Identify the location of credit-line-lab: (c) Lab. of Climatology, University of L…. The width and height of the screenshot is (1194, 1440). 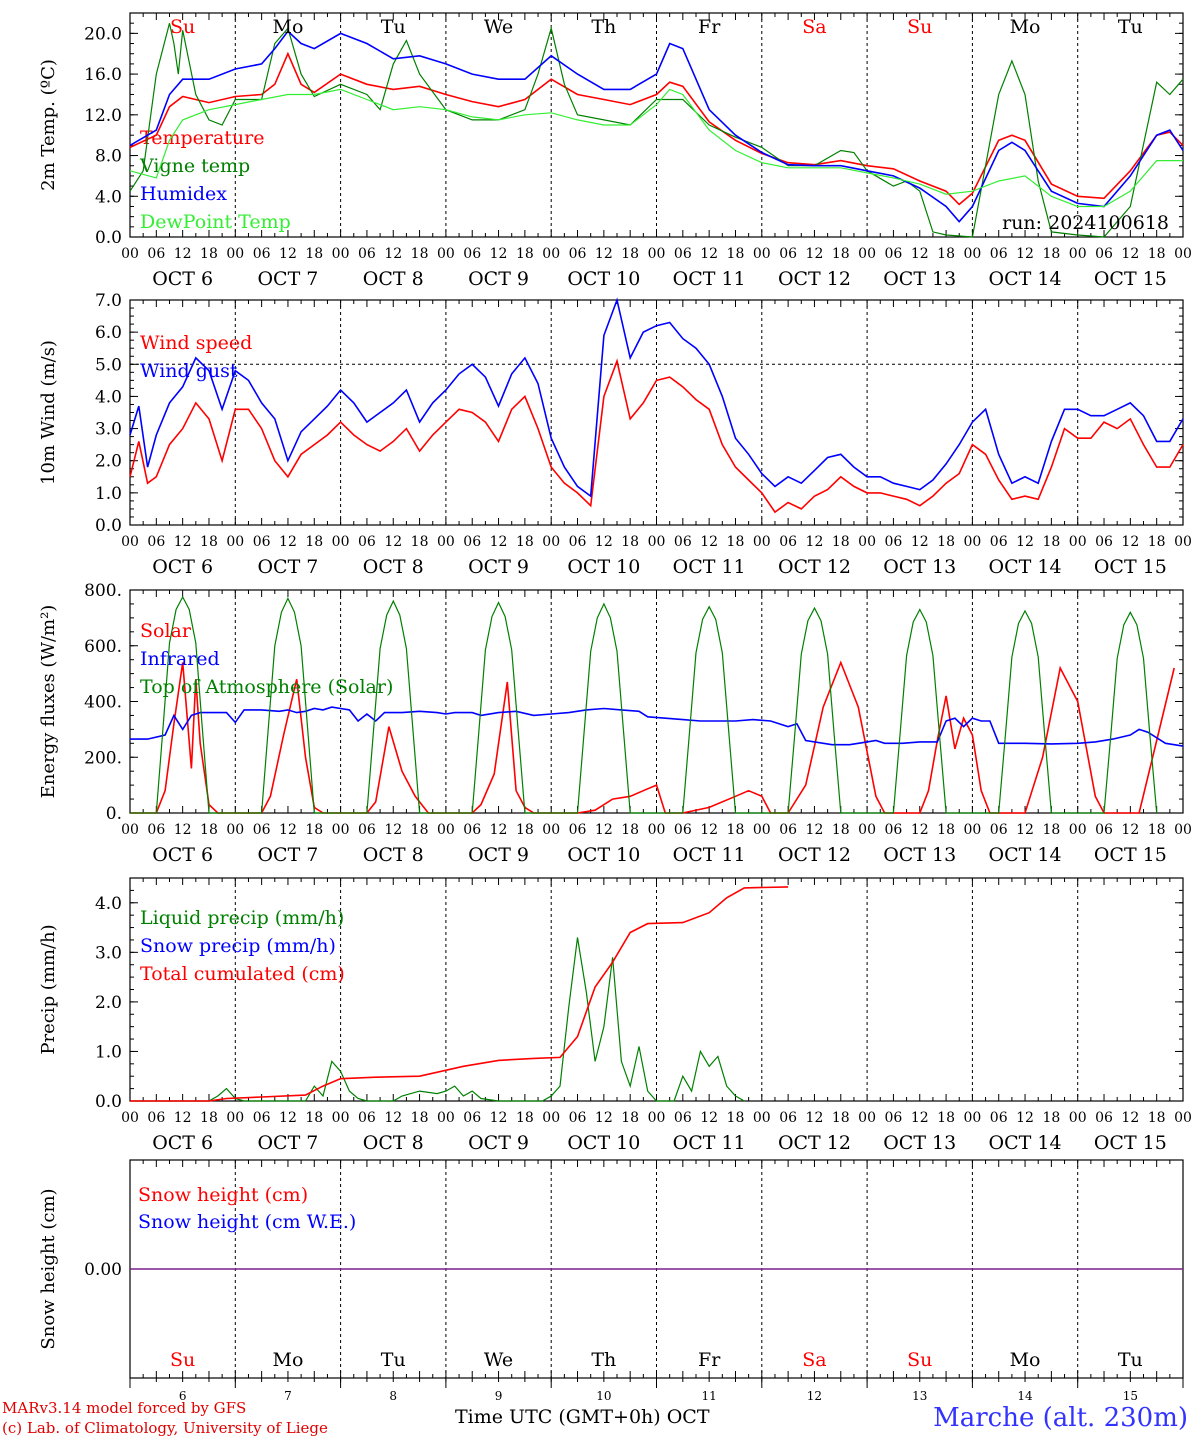
(165, 1428).